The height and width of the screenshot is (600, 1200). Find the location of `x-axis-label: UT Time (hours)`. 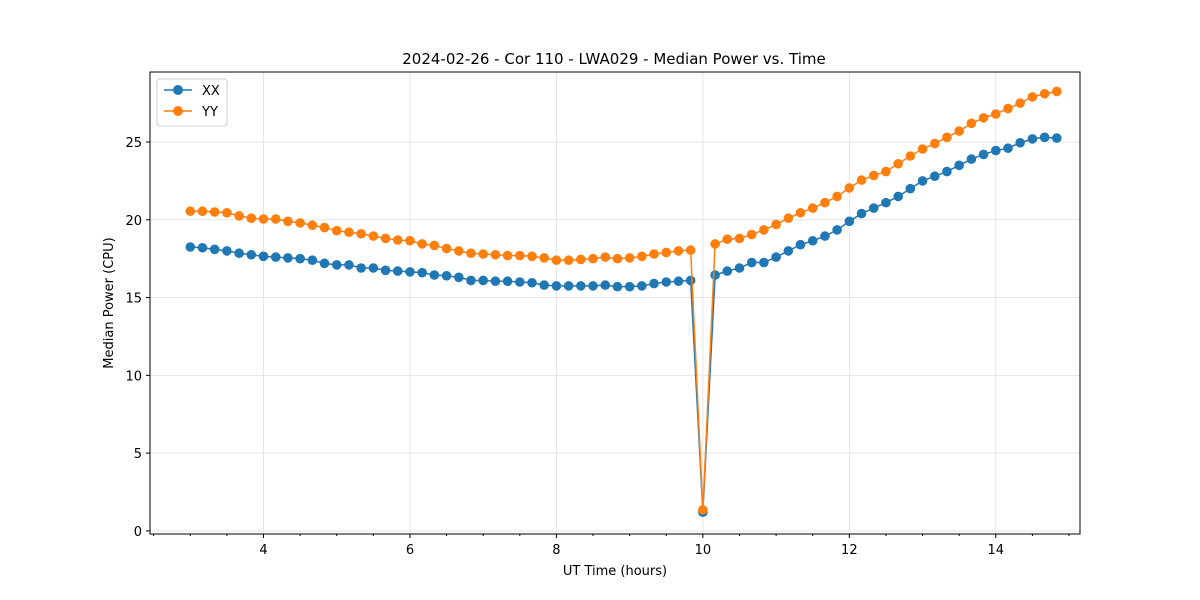

x-axis-label: UT Time (hours) is located at coordinates (615, 571).